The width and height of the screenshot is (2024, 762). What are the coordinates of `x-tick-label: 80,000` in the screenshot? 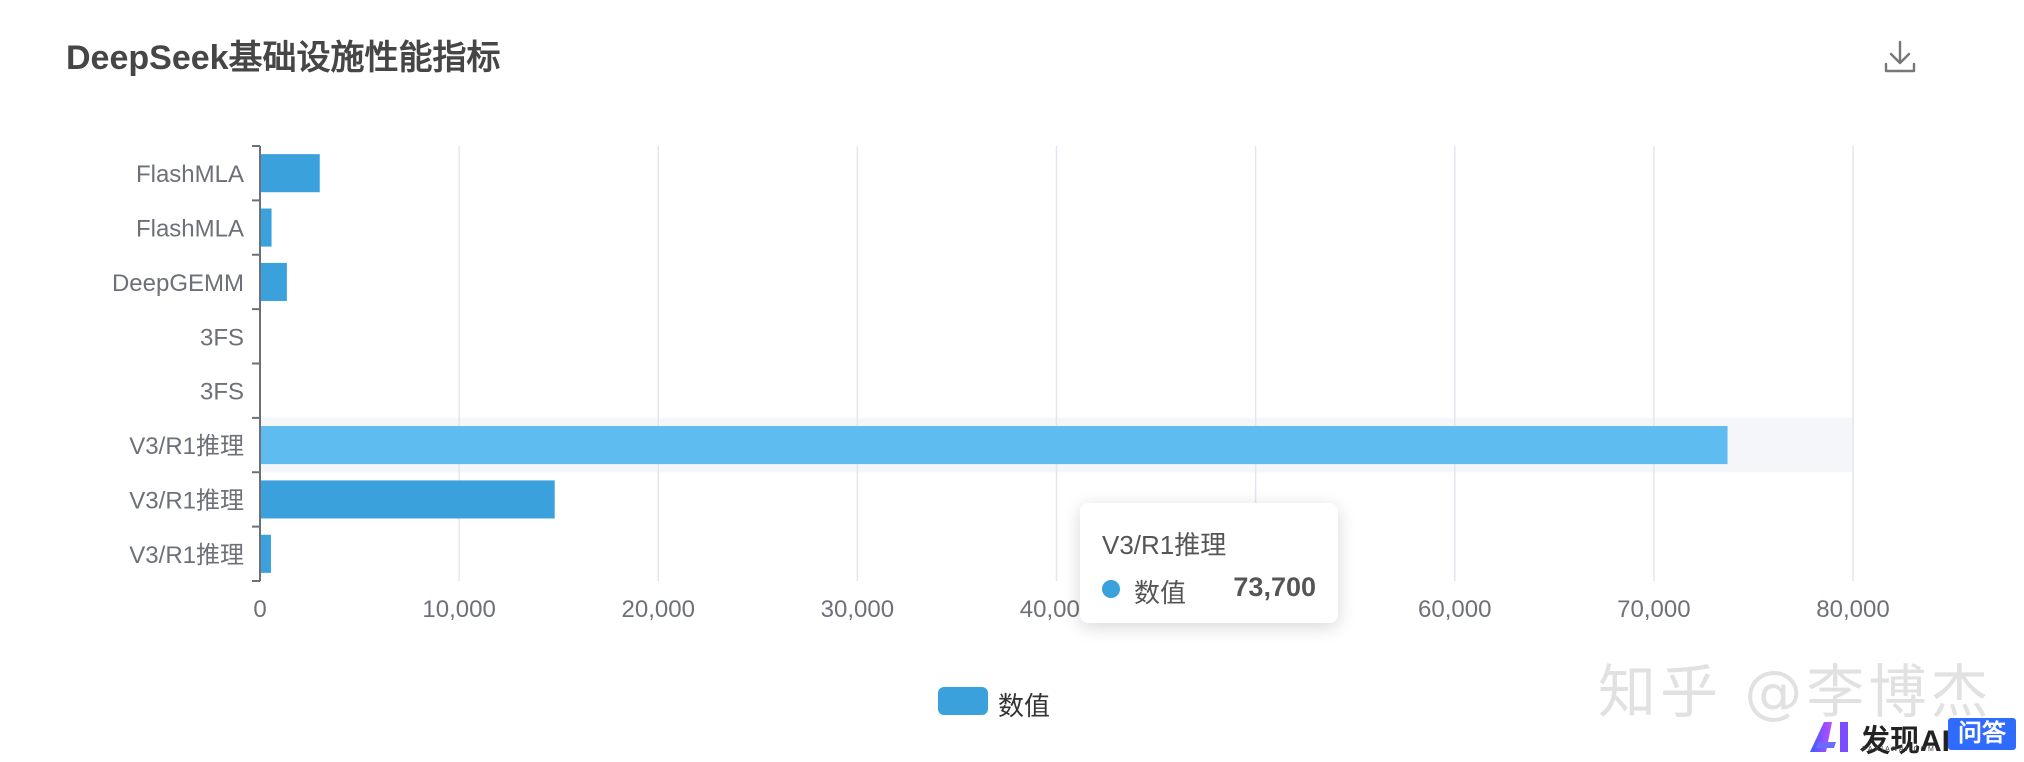 It's located at (1852, 609).